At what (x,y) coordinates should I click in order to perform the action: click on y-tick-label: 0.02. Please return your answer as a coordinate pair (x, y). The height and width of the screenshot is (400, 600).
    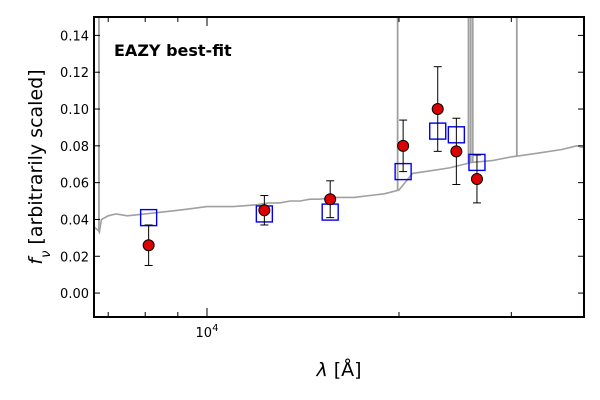
    Looking at the image, I should click on (74, 257).